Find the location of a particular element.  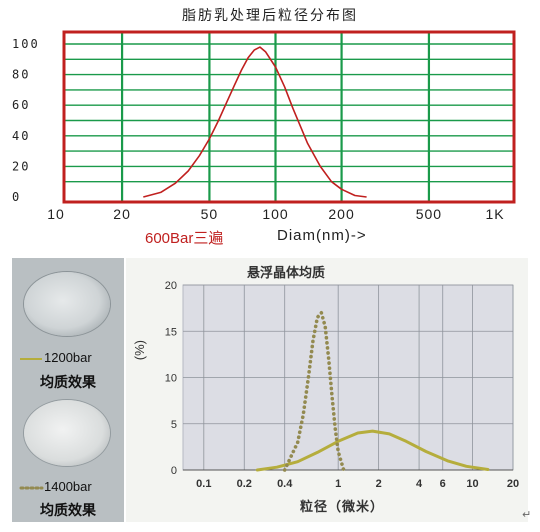

legend-label: 1400bar is located at coordinates (68, 486).